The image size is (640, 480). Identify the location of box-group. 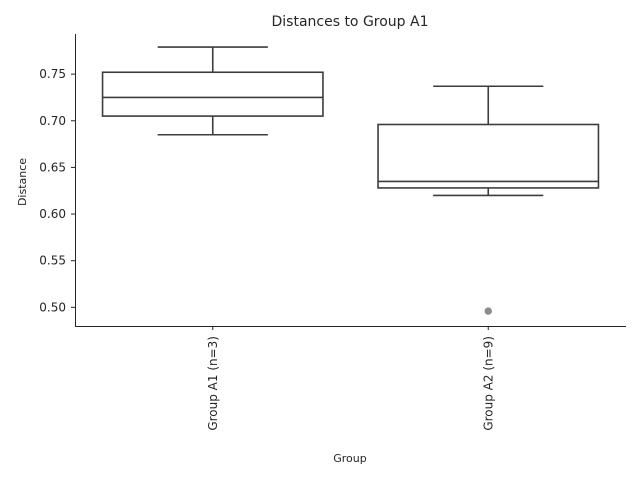
(212, 91).